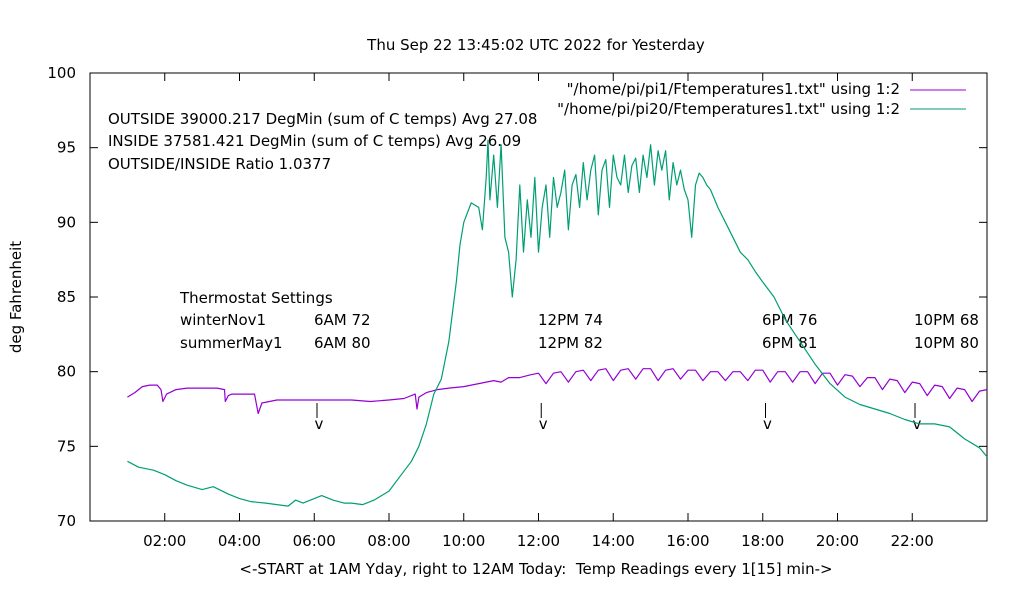 The height and width of the screenshot is (600, 1020). I want to click on x-tick-label: 16:00, so click(687, 541).